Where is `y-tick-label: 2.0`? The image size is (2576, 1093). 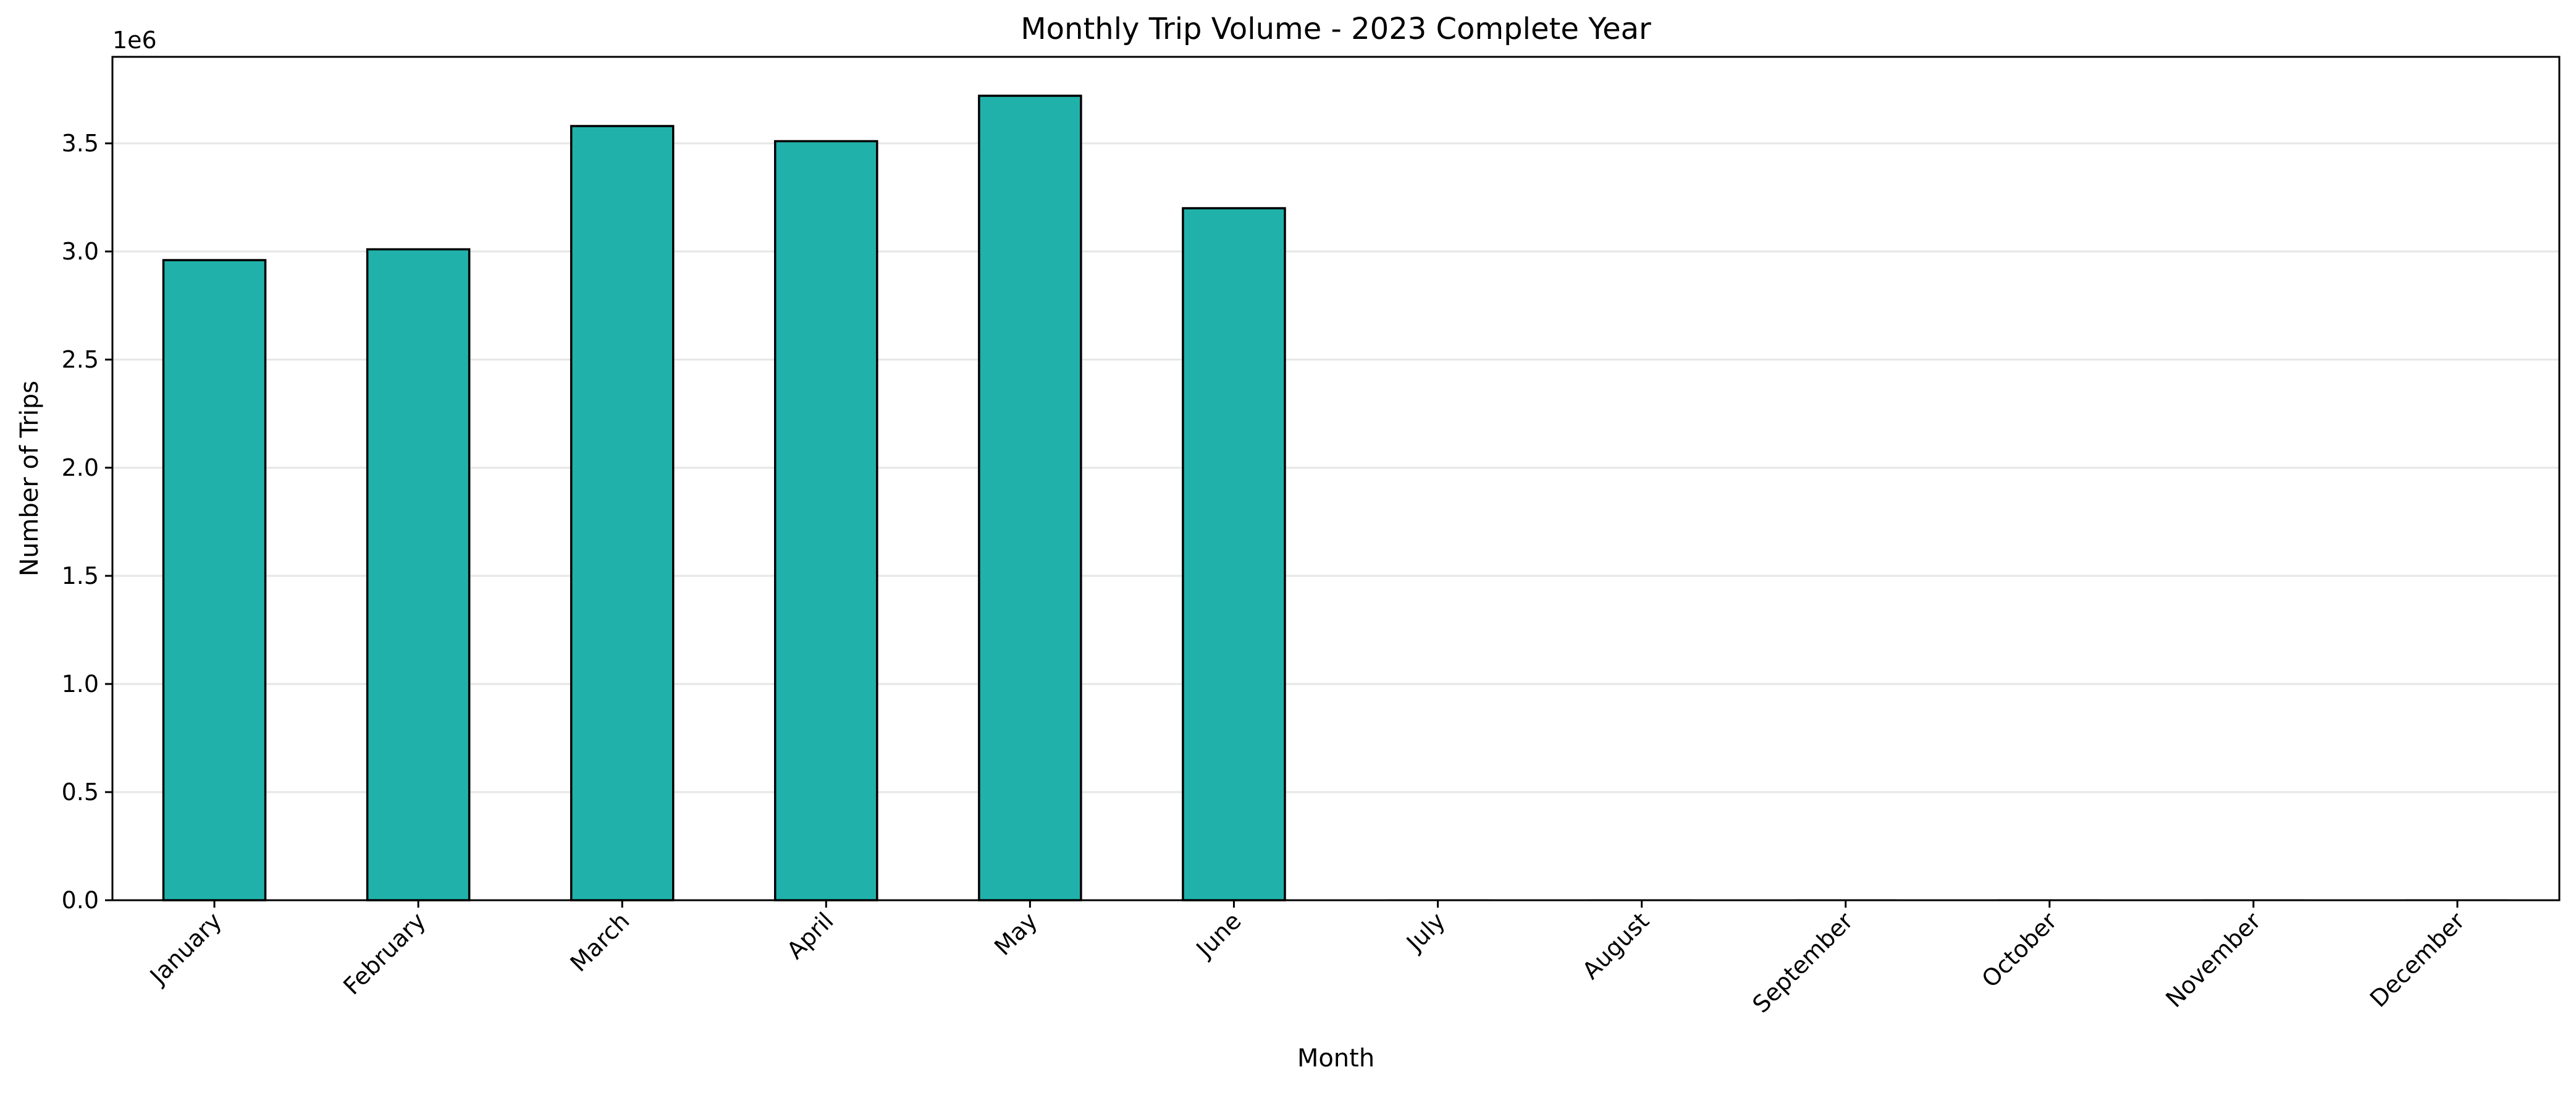
y-tick-label: 2.0 is located at coordinates (80, 468).